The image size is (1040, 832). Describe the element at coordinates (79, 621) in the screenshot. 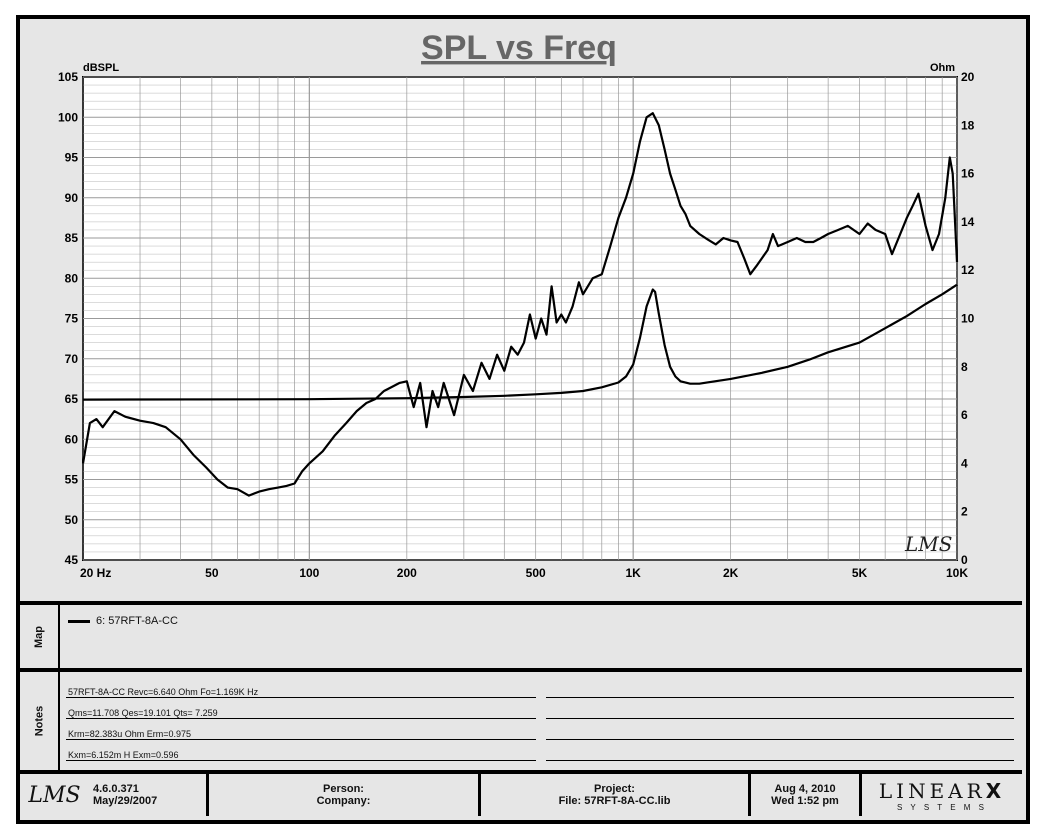

I see `legend-swatch` at that location.